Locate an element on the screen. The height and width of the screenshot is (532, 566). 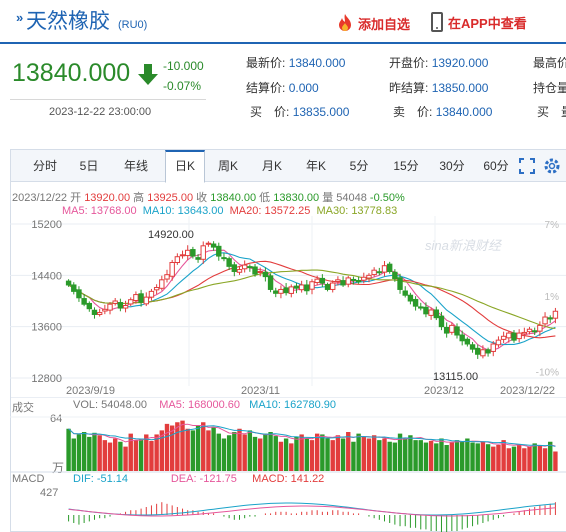
instrument-name: 天然橡胶 is located at coordinates (68, 21).